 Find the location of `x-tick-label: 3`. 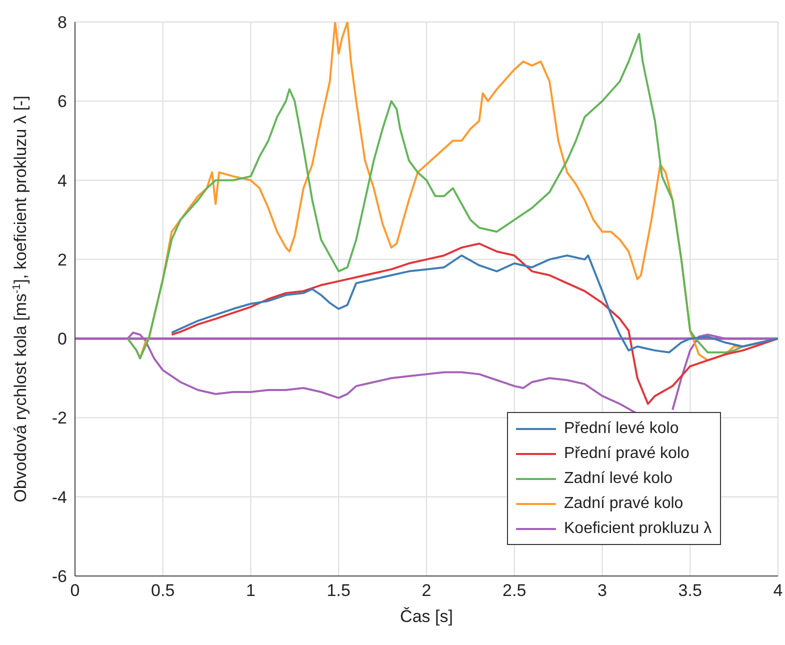

x-tick-label: 3 is located at coordinates (602, 590).